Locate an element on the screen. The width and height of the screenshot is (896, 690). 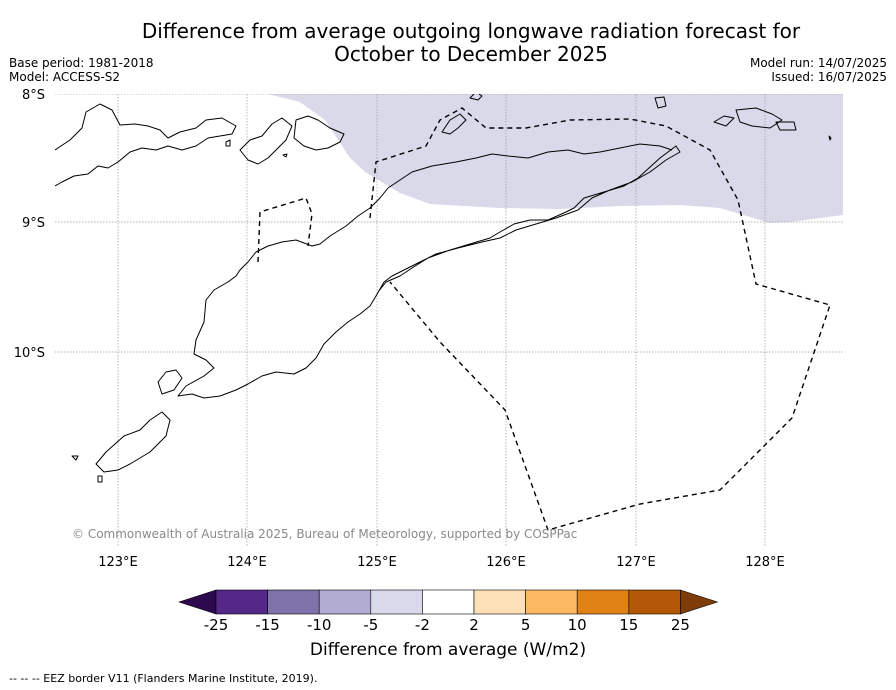
lat-label-8s: 8°S is located at coordinates (33, 95).